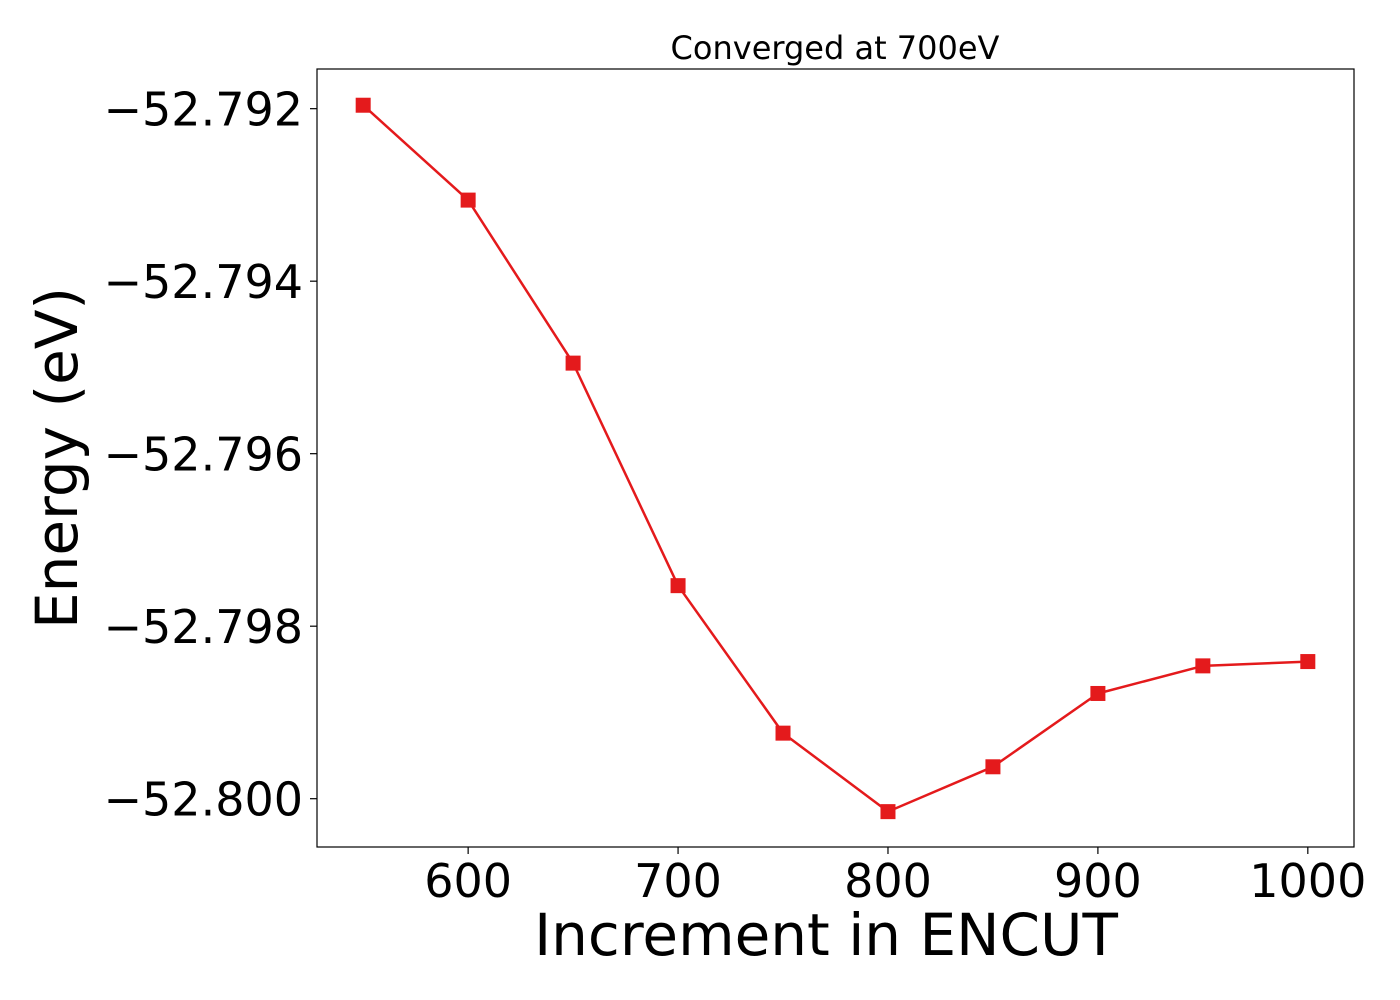 The width and height of the screenshot is (1400, 1000). Describe the element at coordinates (468, 881) in the screenshot. I see `x-tick-label: 600` at that location.